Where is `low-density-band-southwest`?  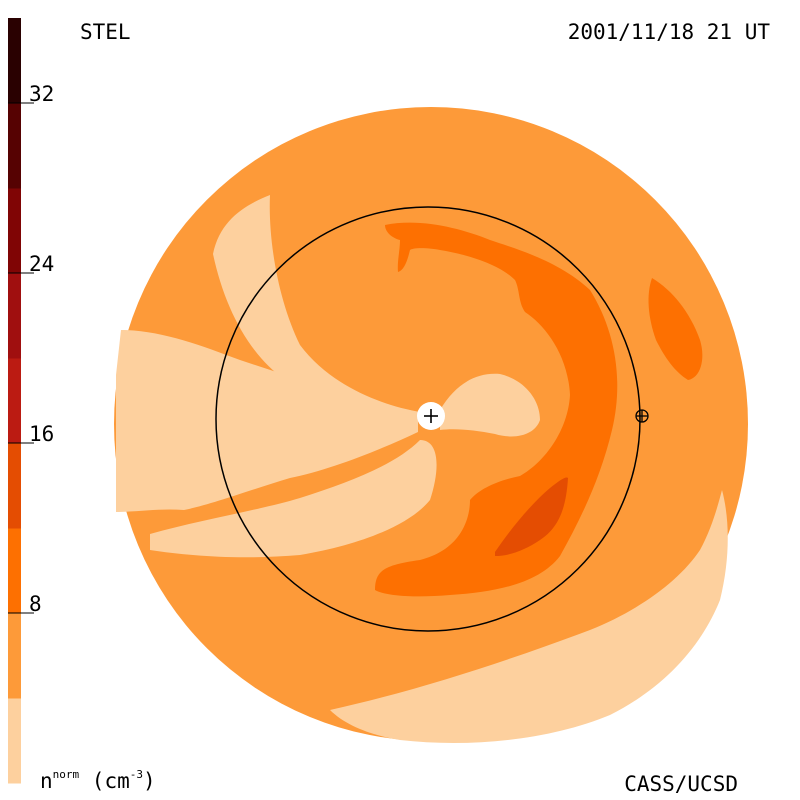 low-density-band-southwest is located at coordinates (293, 499).